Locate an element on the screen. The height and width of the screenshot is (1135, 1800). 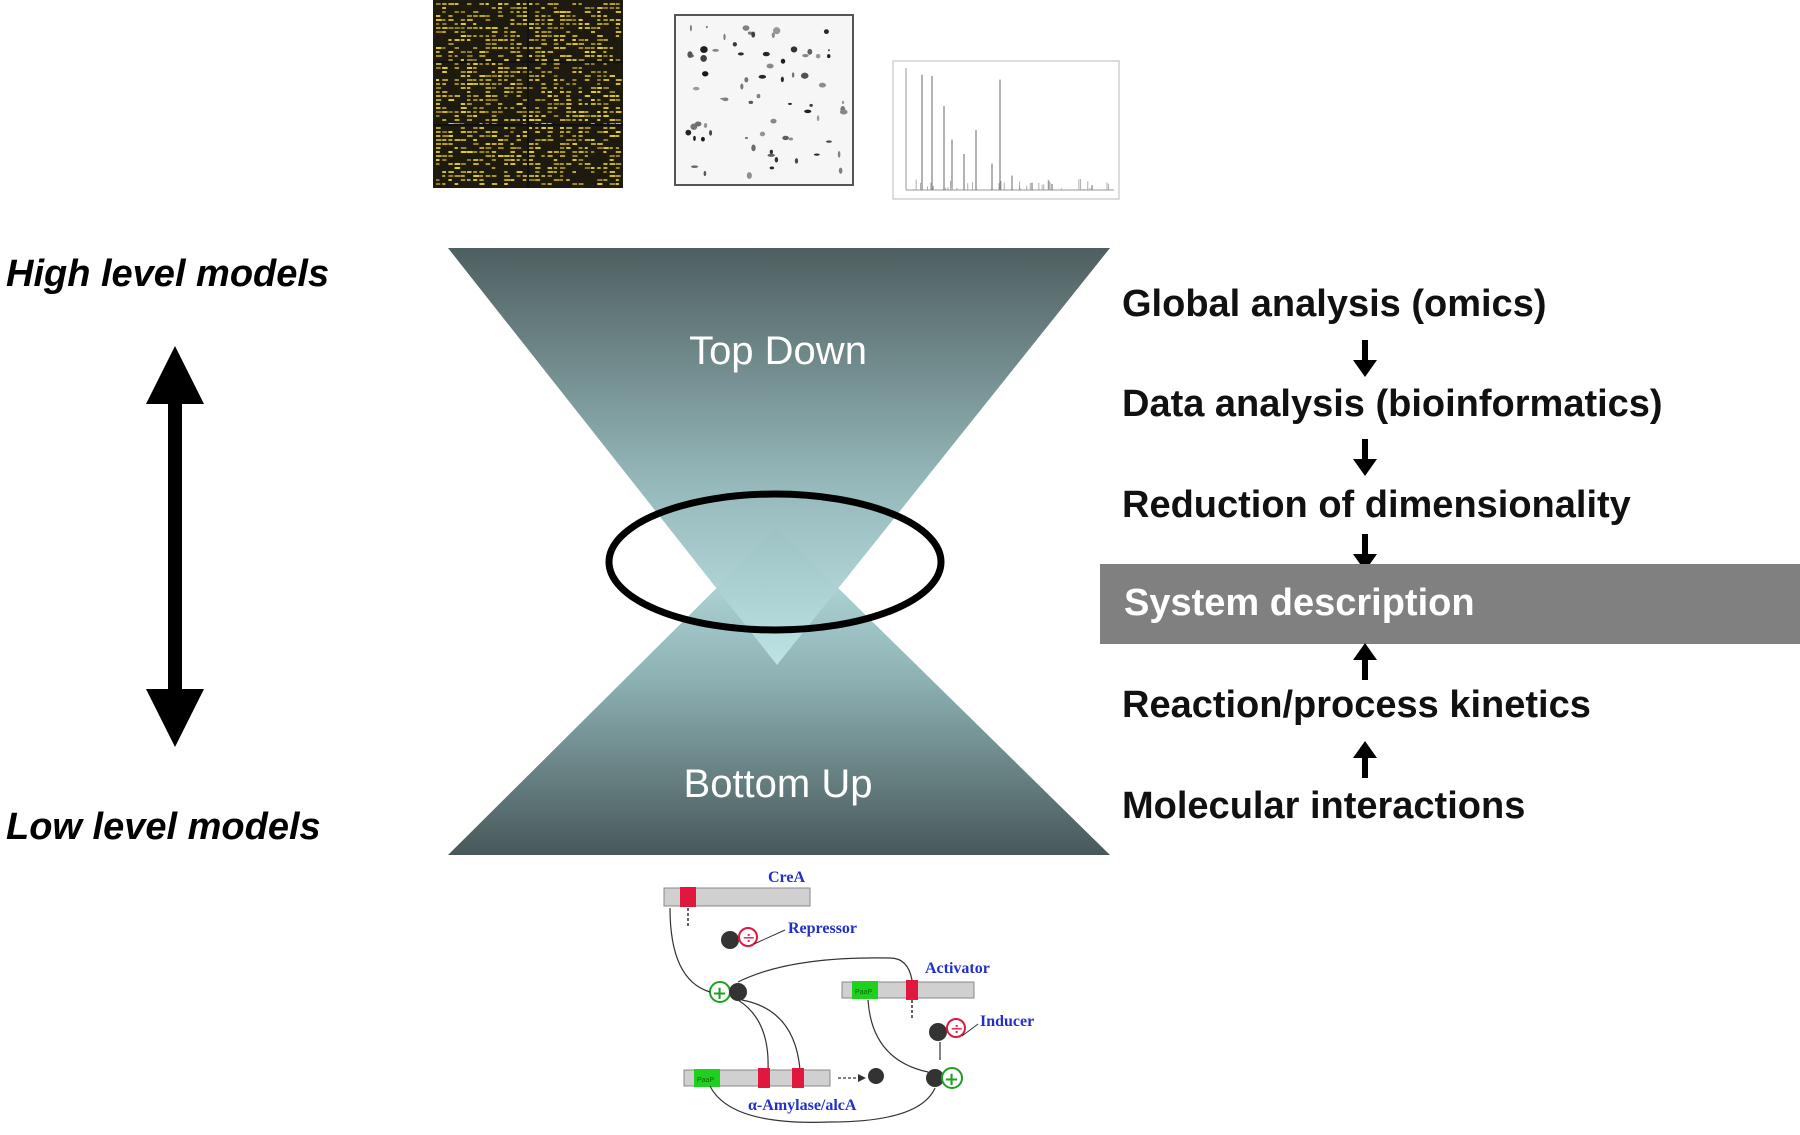
crea-gene-bar is located at coordinates (737, 897).